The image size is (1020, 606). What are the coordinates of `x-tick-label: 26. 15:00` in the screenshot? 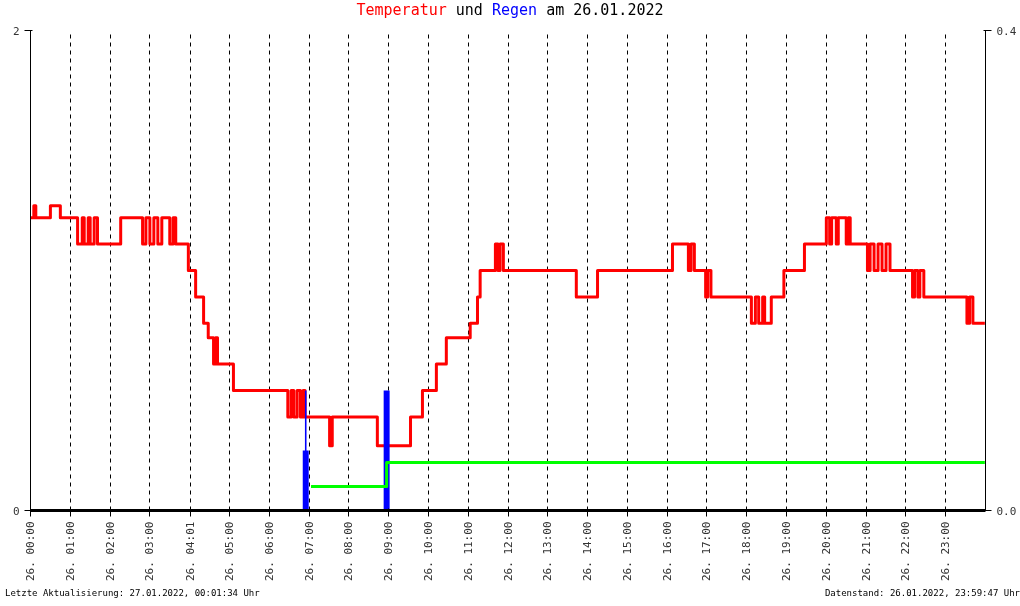 It's located at (627, 551).